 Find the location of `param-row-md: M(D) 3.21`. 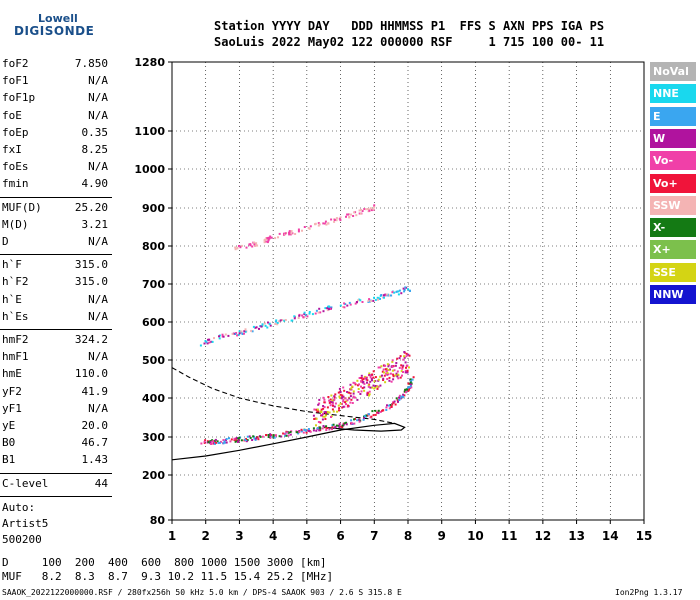

param-row-md: M(D) 3.21 is located at coordinates (55, 225).